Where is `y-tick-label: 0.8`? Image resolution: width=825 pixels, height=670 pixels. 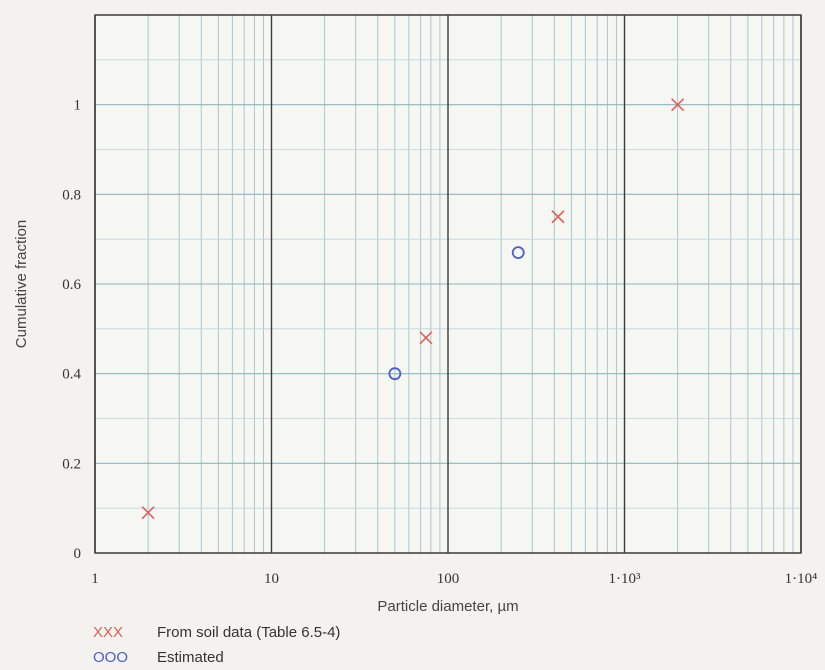
y-tick-label: 0.8 is located at coordinates (71, 195).